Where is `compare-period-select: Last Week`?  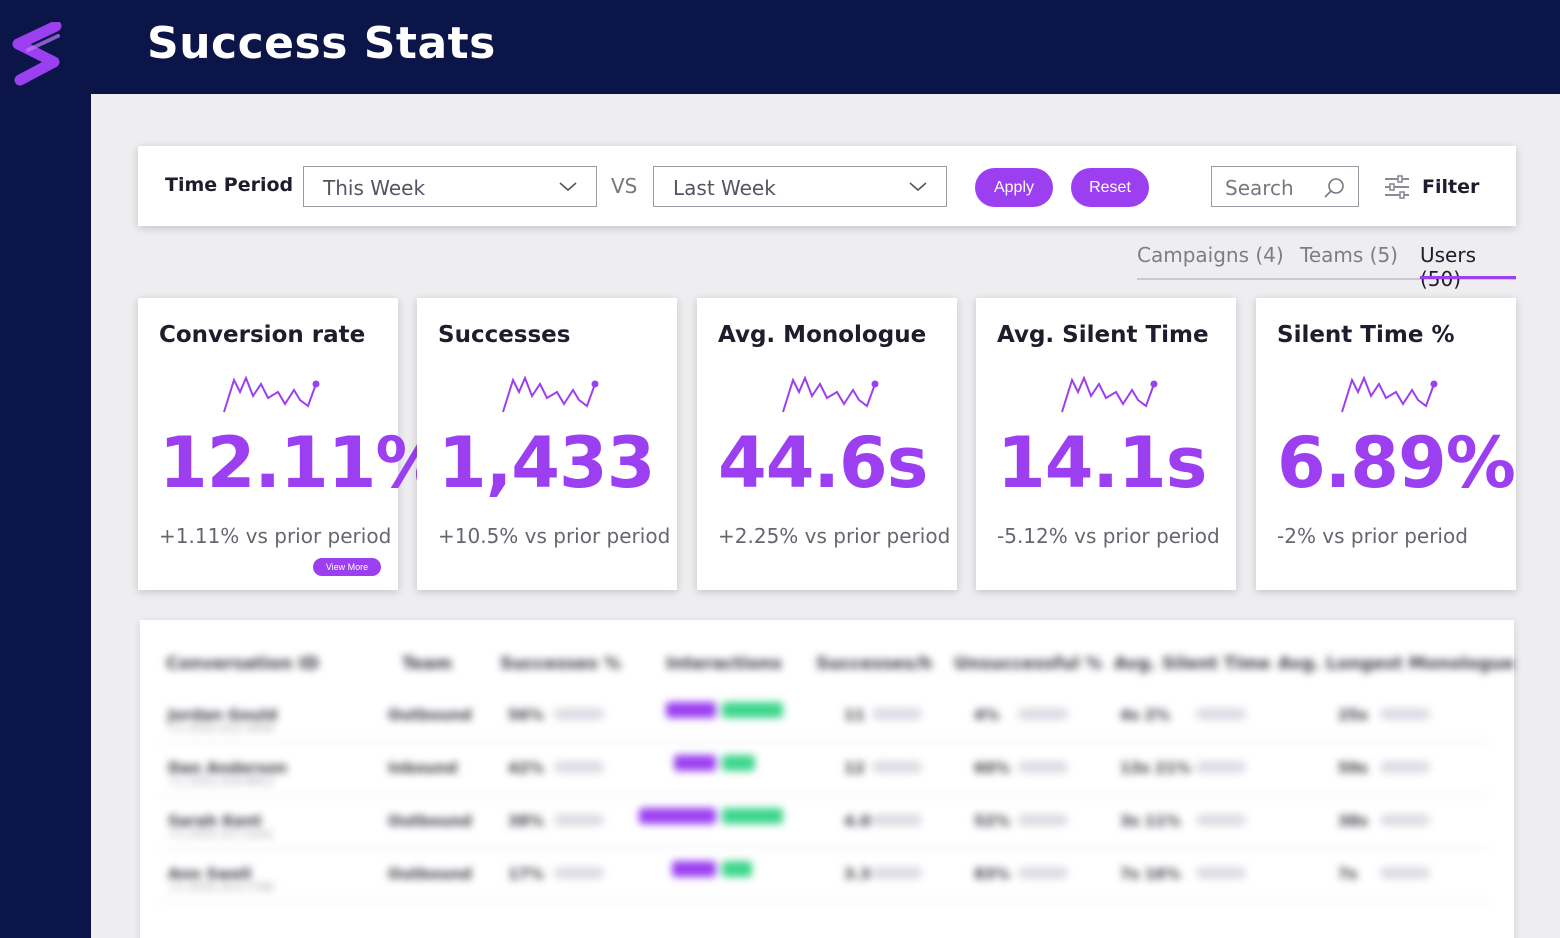 compare-period-select: Last Week is located at coordinates (800, 186).